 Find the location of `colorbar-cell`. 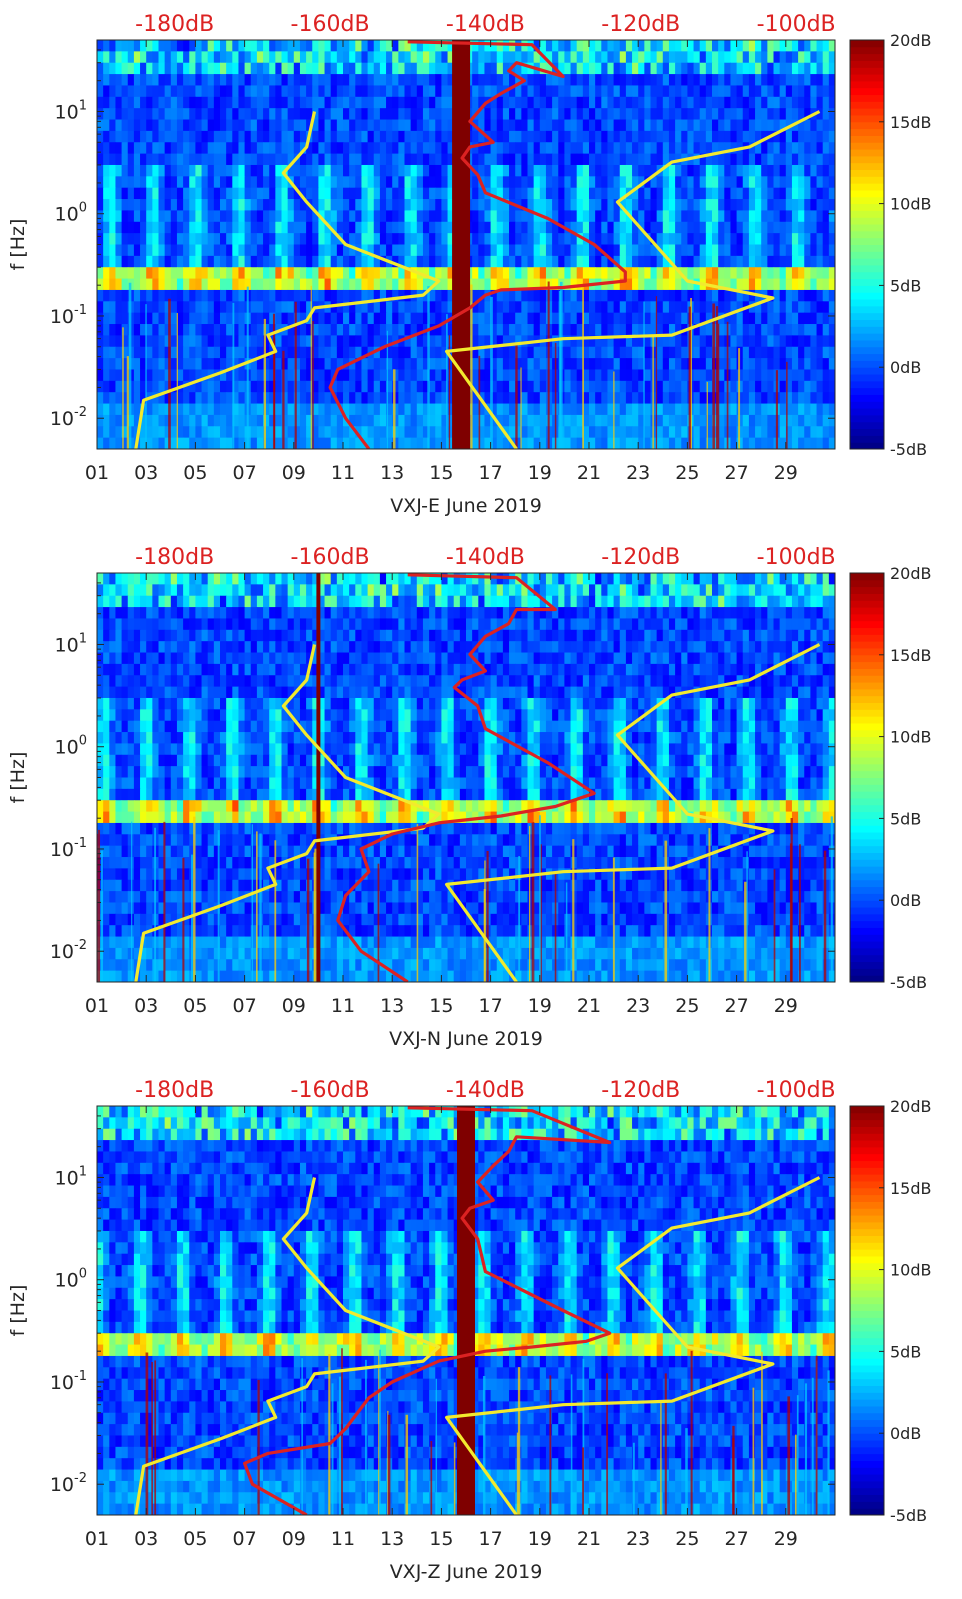

colorbar-cell is located at coordinates (867, 418).